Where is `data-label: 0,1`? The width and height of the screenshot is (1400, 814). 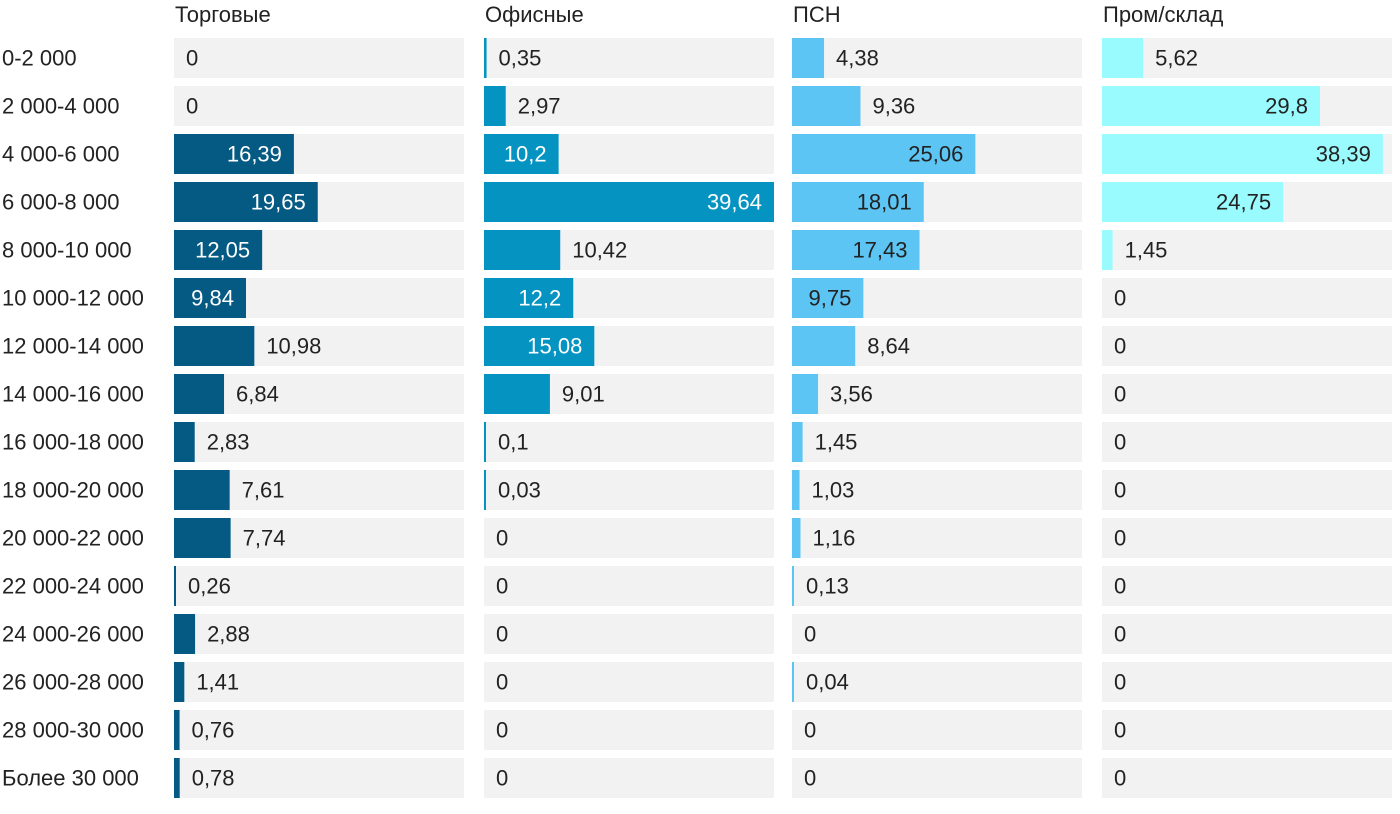 data-label: 0,1 is located at coordinates (513, 442).